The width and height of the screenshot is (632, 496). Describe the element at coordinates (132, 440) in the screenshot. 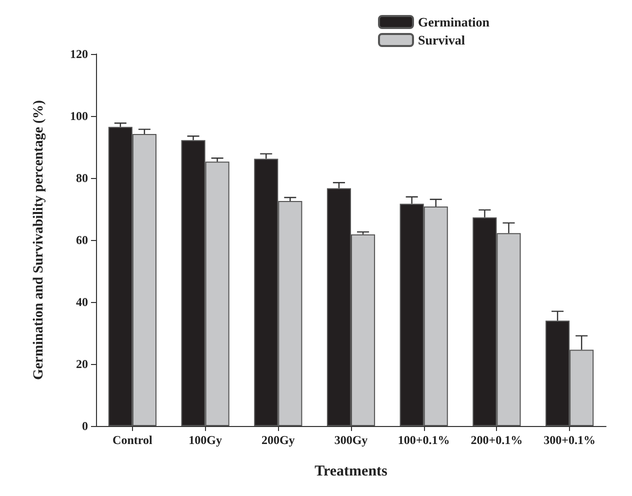

I see `x-tick-label: Control` at that location.